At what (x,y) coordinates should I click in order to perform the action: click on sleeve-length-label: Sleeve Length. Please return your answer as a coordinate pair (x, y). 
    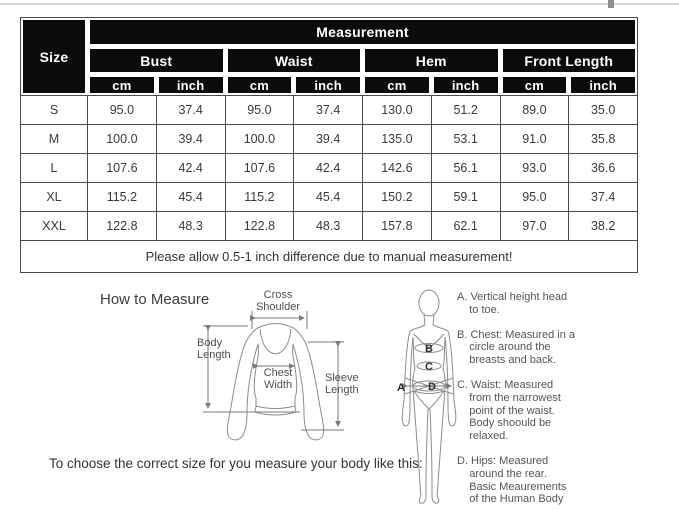
    Looking at the image, I should click on (342, 384).